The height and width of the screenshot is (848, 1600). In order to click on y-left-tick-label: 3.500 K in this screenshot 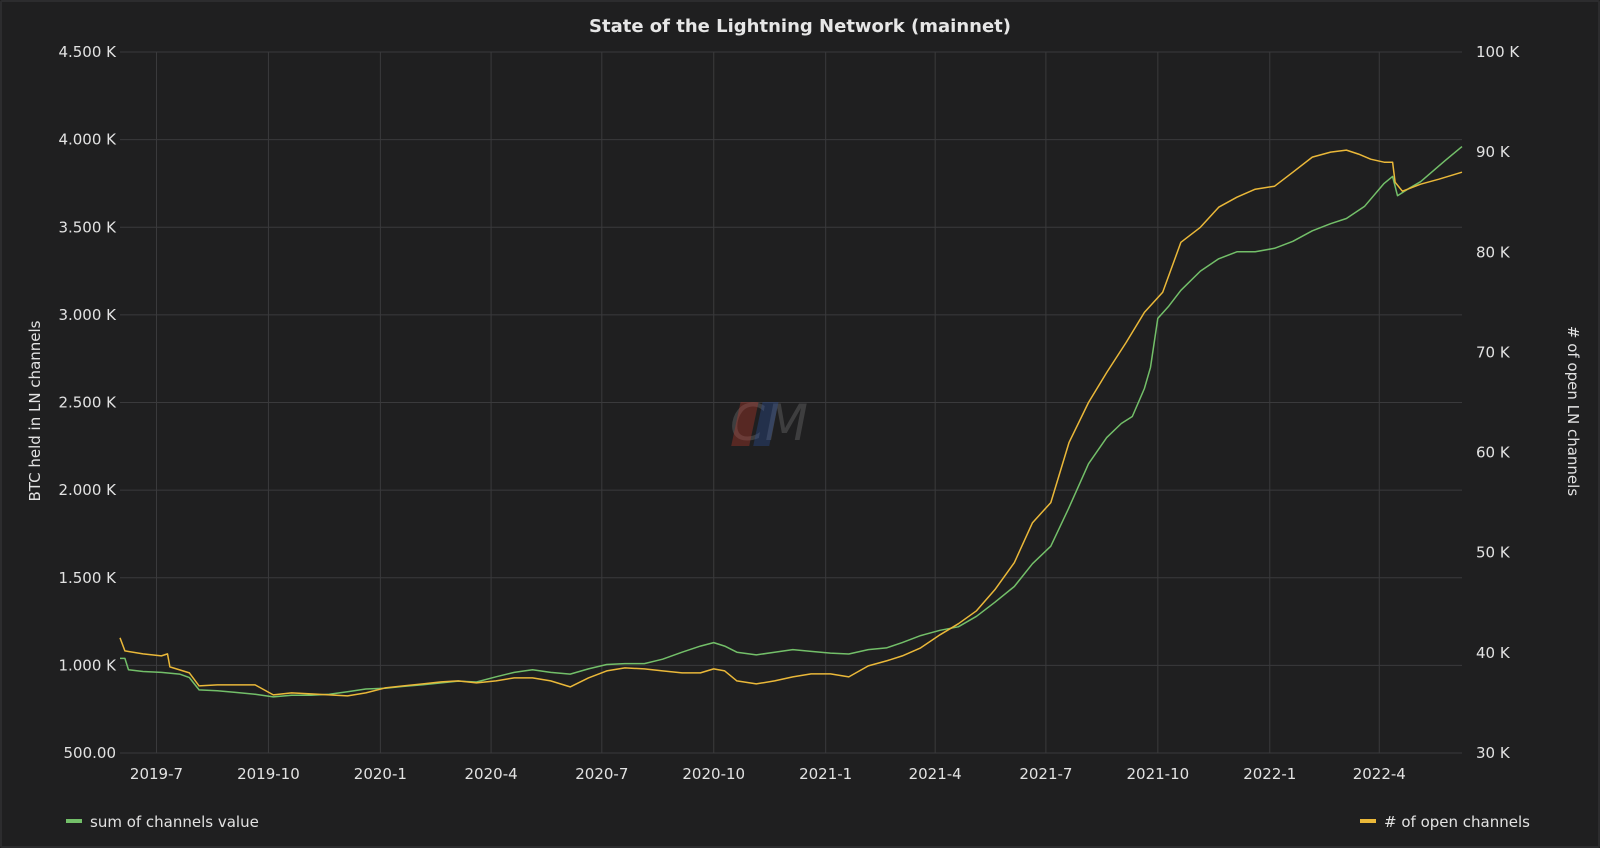, I will do `click(87, 227)`.